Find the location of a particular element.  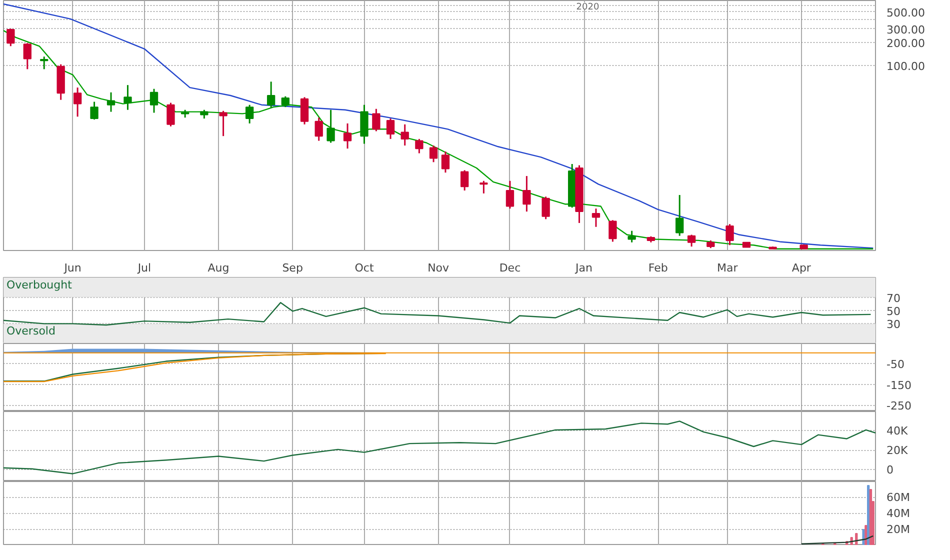

y-tick-label: -50 is located at coordinates (895, 364).